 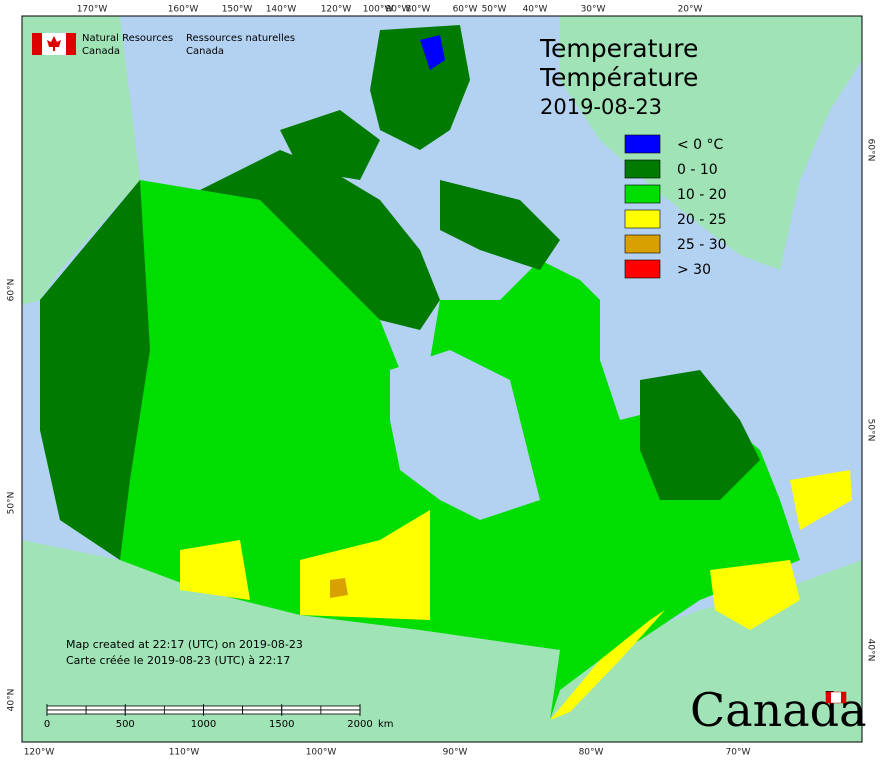 What do you see at coordinates (697, 170) in the screenshot?
I see `legend-label: 0 - 10` at bounding box center [697, 170].